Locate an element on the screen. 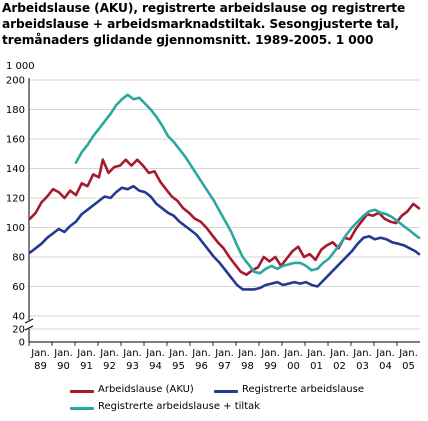  x-tick-label-bottom: 91 is located at coordinates (86, 366).